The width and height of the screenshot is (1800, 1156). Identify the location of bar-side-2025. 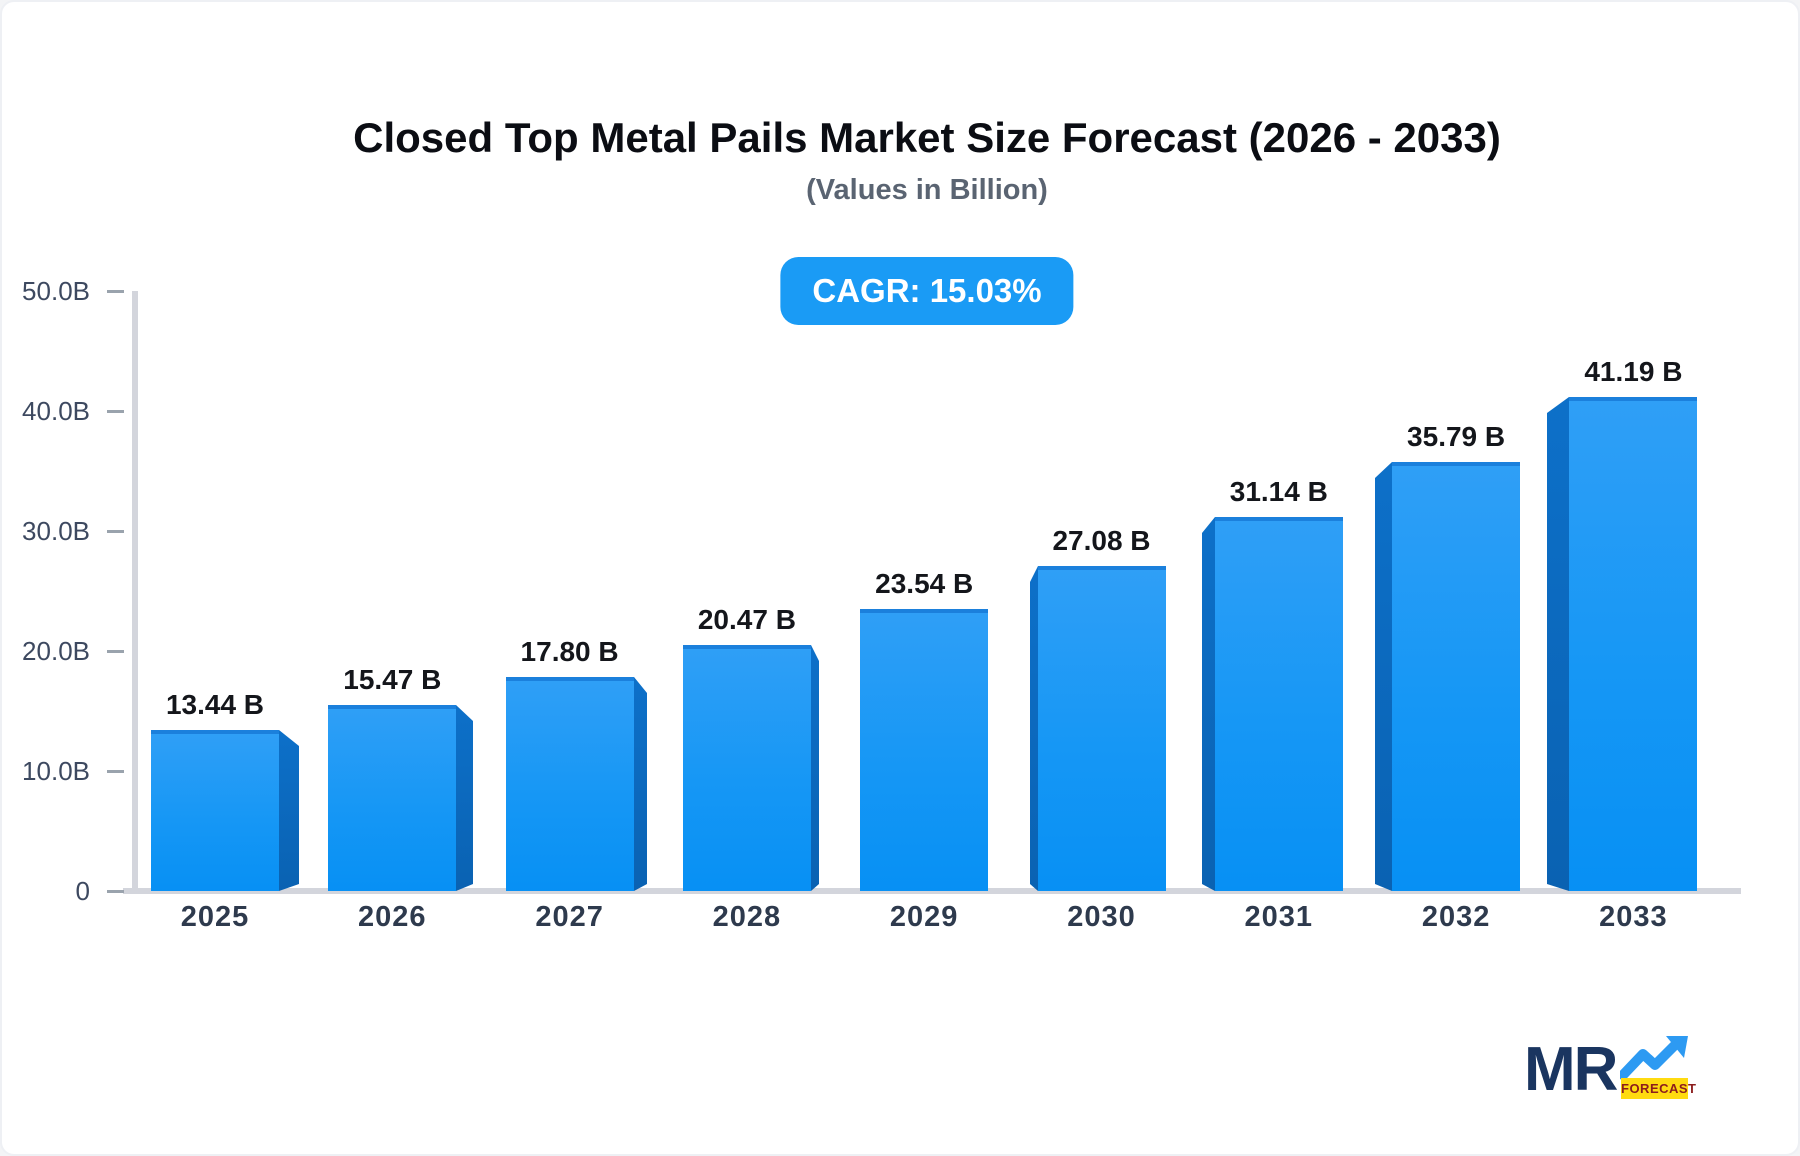
(289, 810).